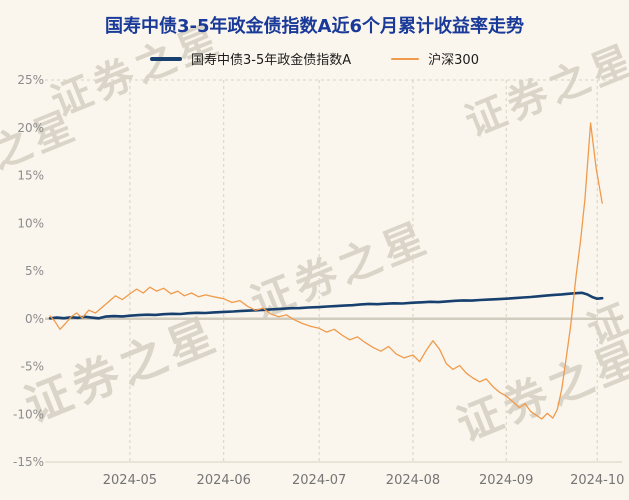 This screenshot has width=629, height=500. I want to click on legend-swatch-fund-icon, so click(166, 58).